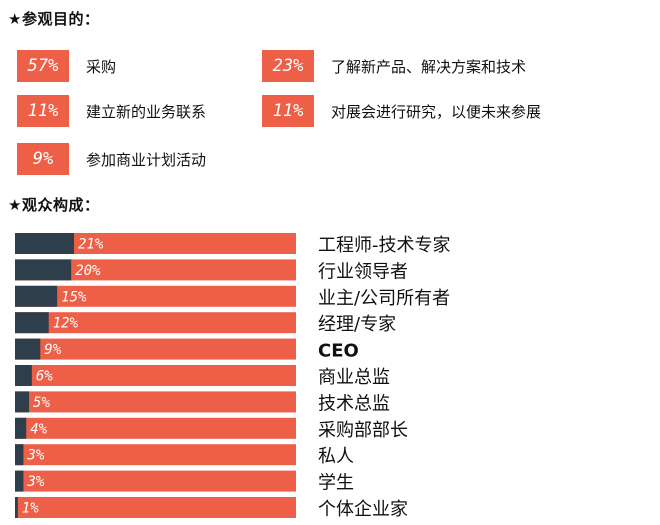 This screenshot has height=525, width=660. I want to click on category-label: 学生, so click(336, 483).